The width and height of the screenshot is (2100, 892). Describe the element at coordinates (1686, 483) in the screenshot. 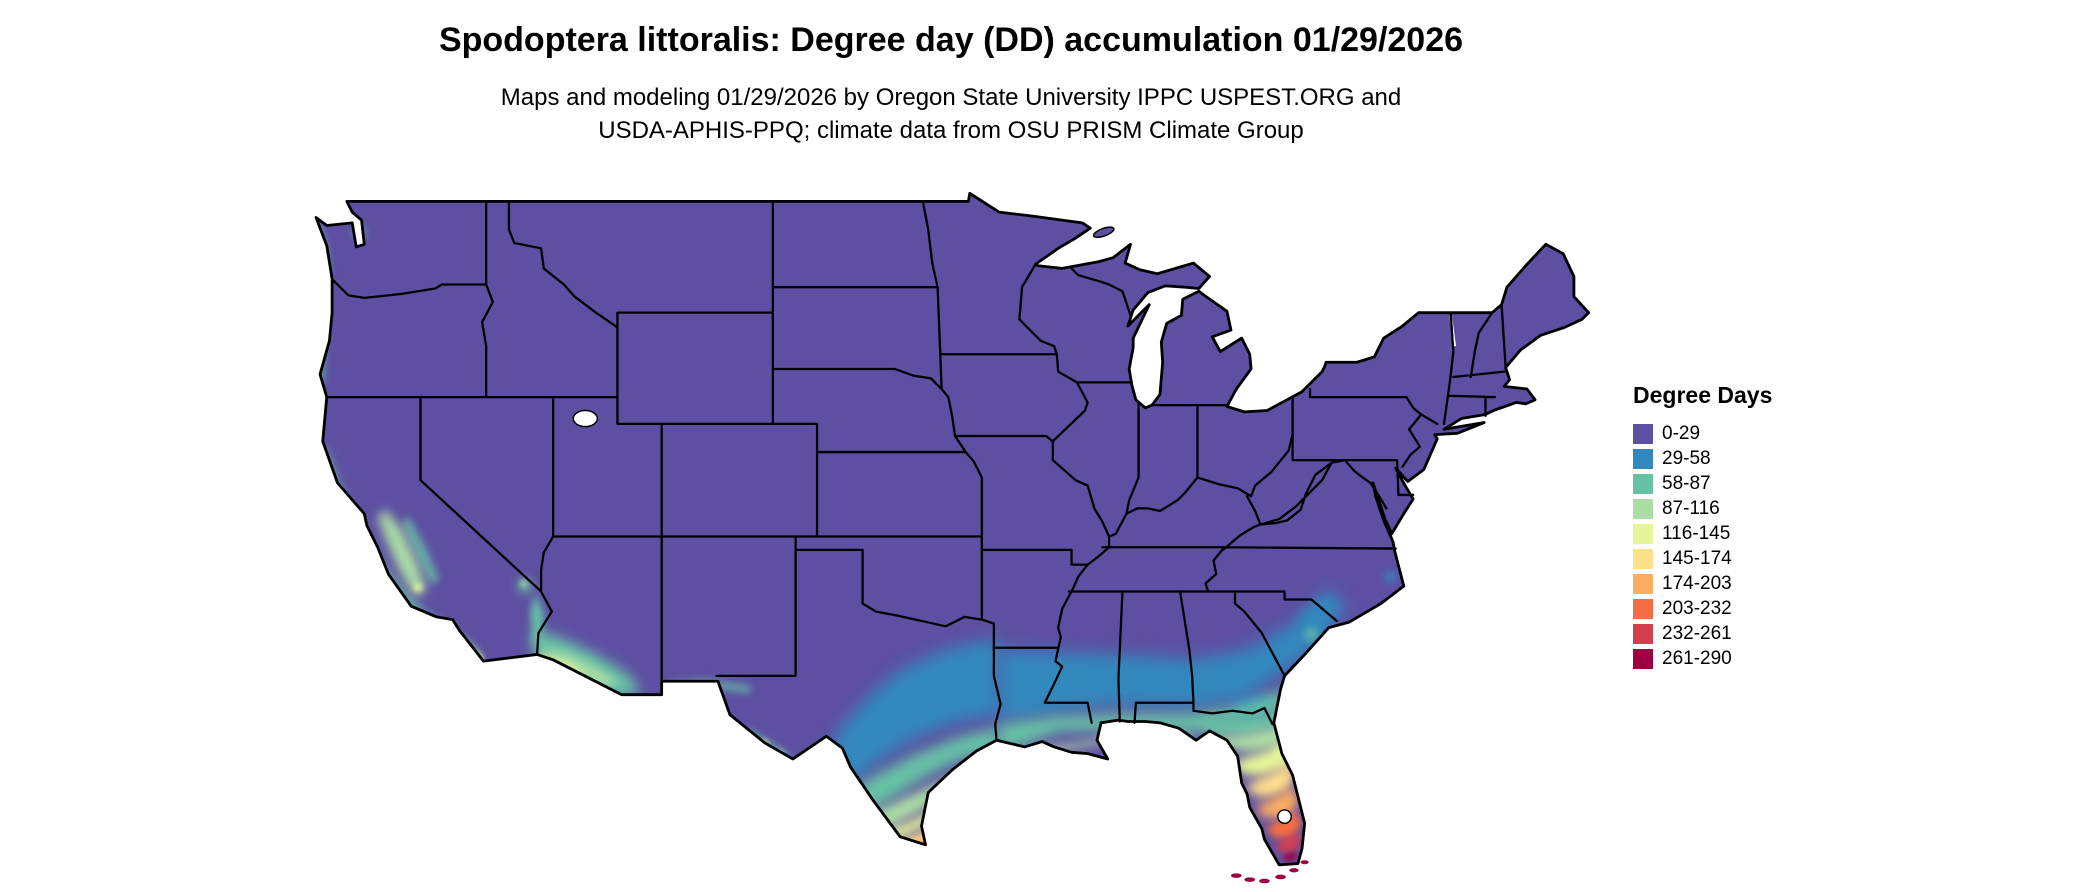

I see `legend-label: 58-87` at that location.